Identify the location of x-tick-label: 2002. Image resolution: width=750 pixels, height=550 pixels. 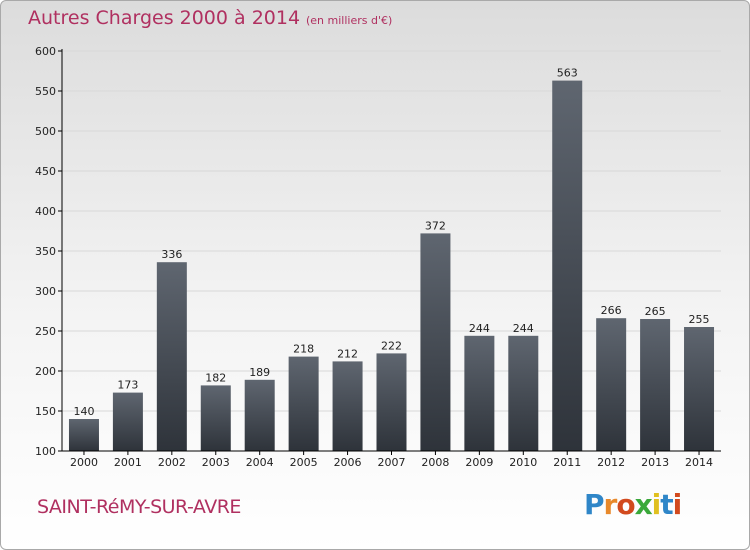
(172, 462).